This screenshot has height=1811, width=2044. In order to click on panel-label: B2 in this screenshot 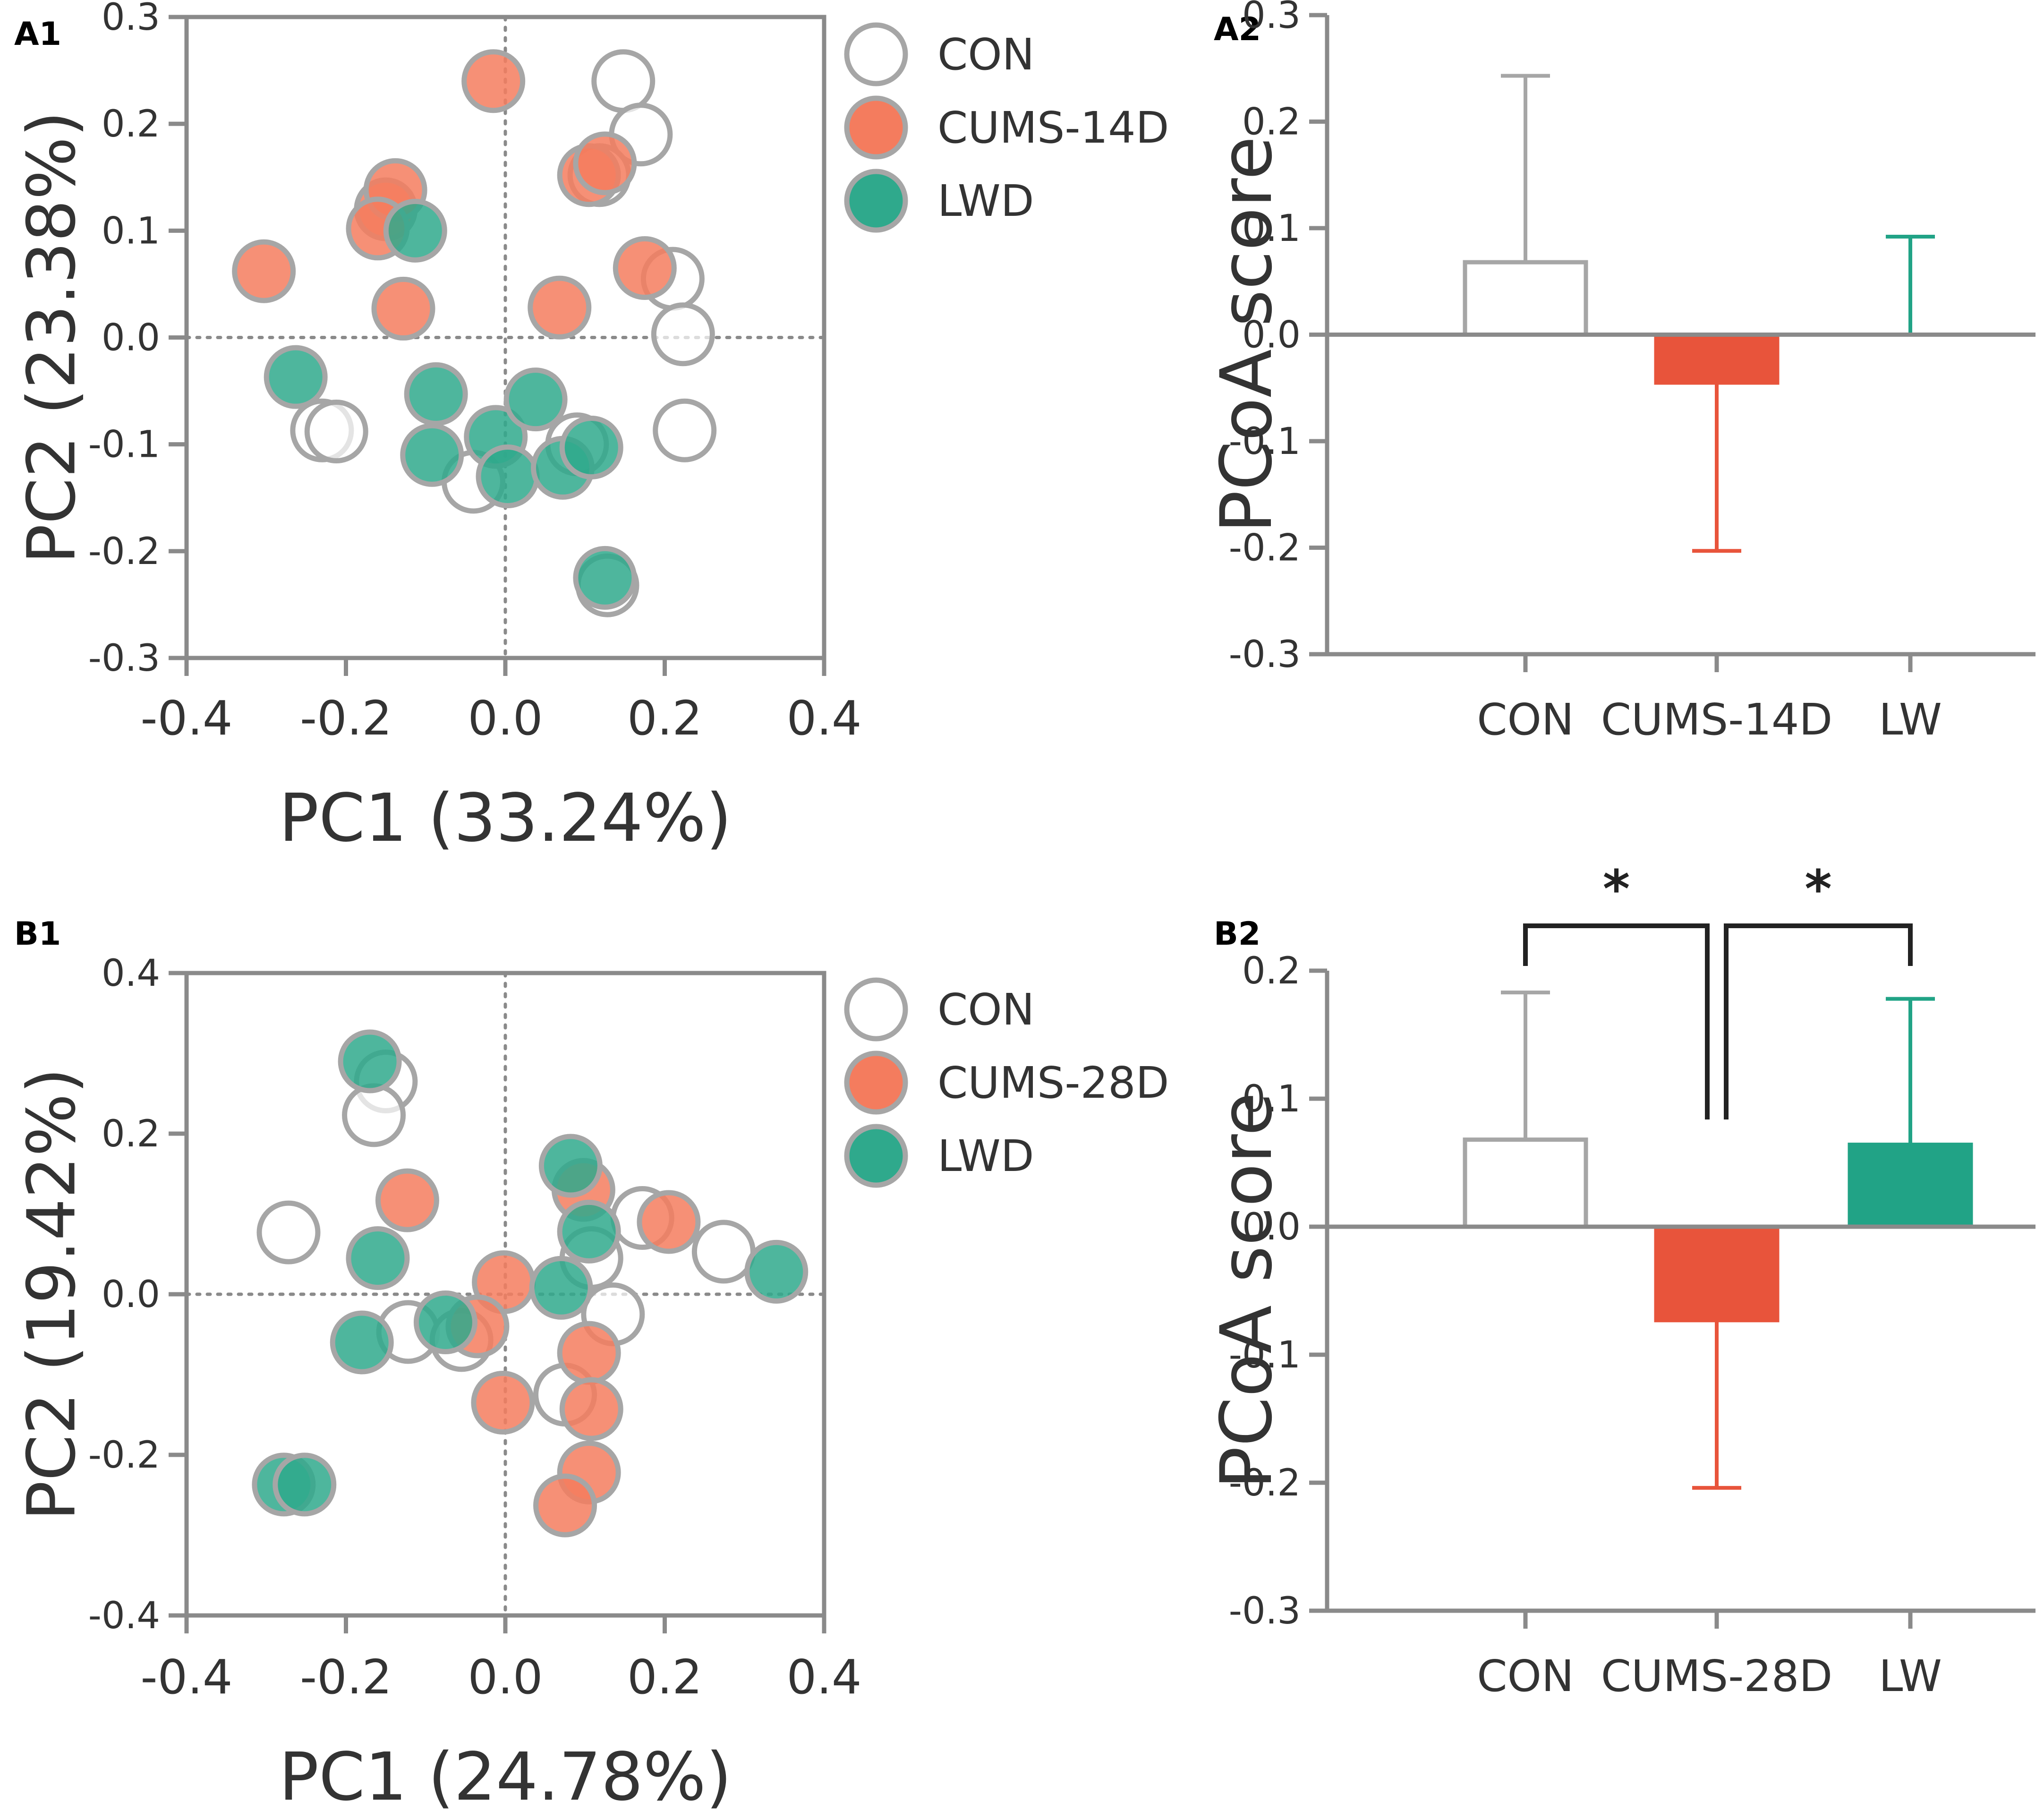, I will do `click(1237, 934)`.